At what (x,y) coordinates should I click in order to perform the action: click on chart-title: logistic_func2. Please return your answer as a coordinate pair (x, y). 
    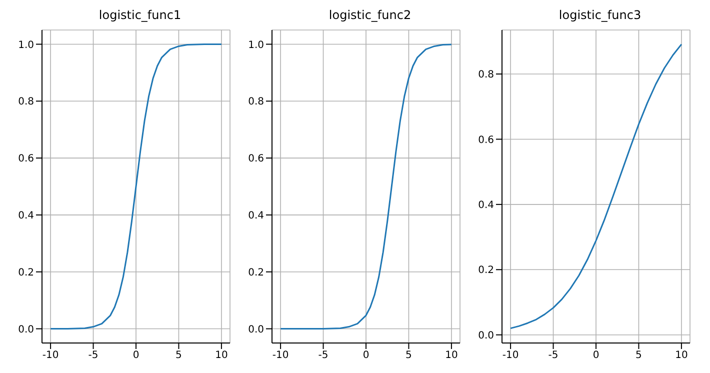
    Looking at the image, I should click on (370, 15).